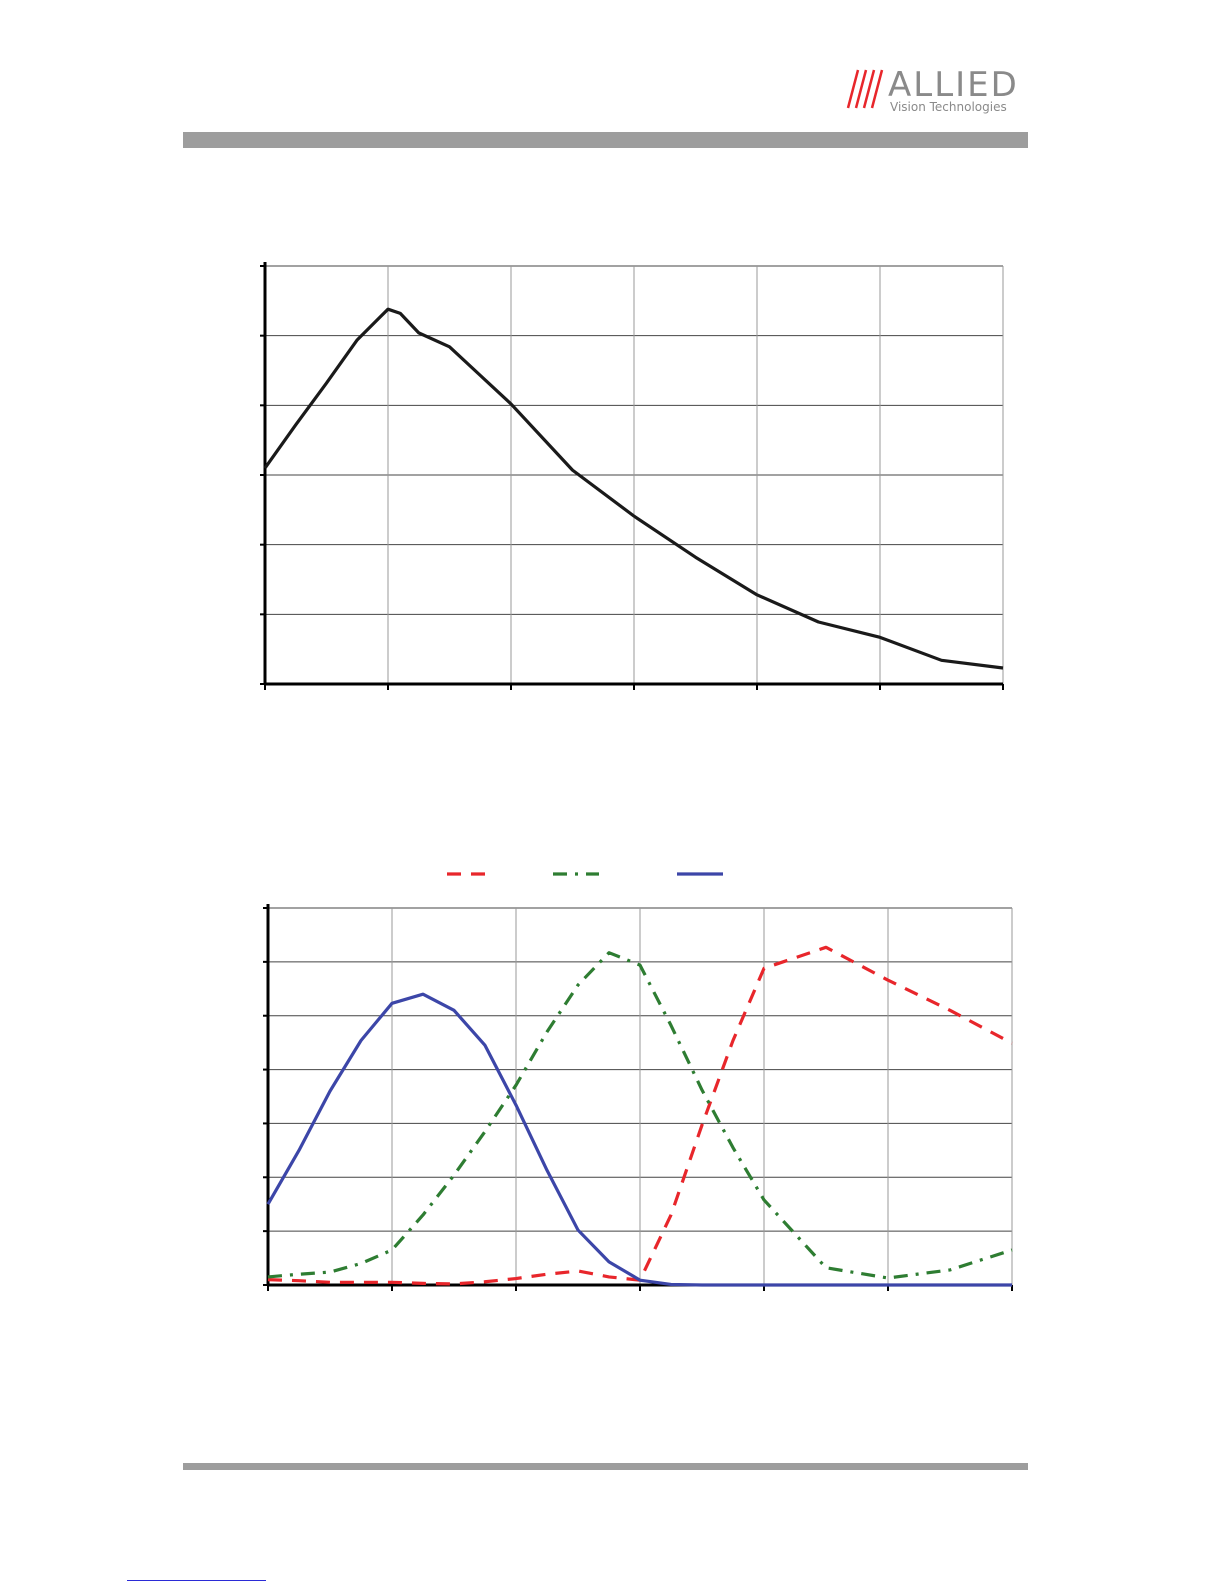  Describe the element at coordinates (605, 140) in the screenshot. I see `header-bar` at that location.